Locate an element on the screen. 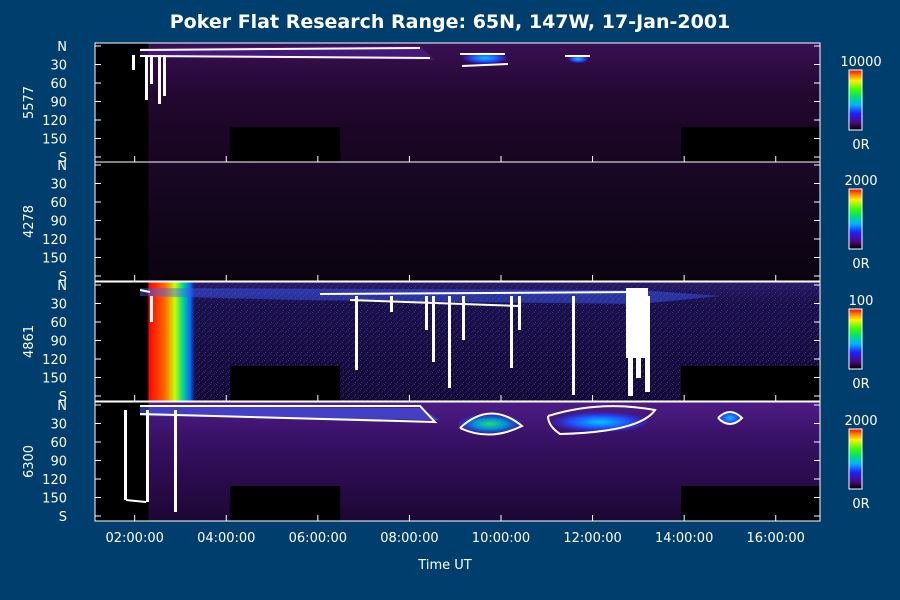  x-tick-label: 14:00:00 is located at coordinates (684, 538).